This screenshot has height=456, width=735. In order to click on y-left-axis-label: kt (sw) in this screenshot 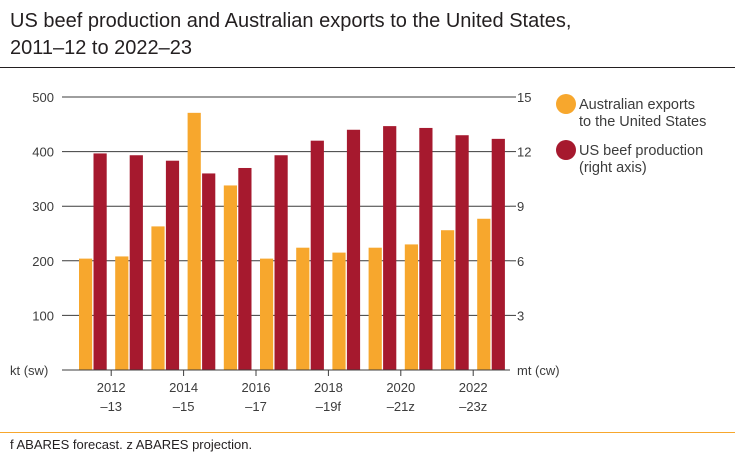, I will do `click(29, 370)`.